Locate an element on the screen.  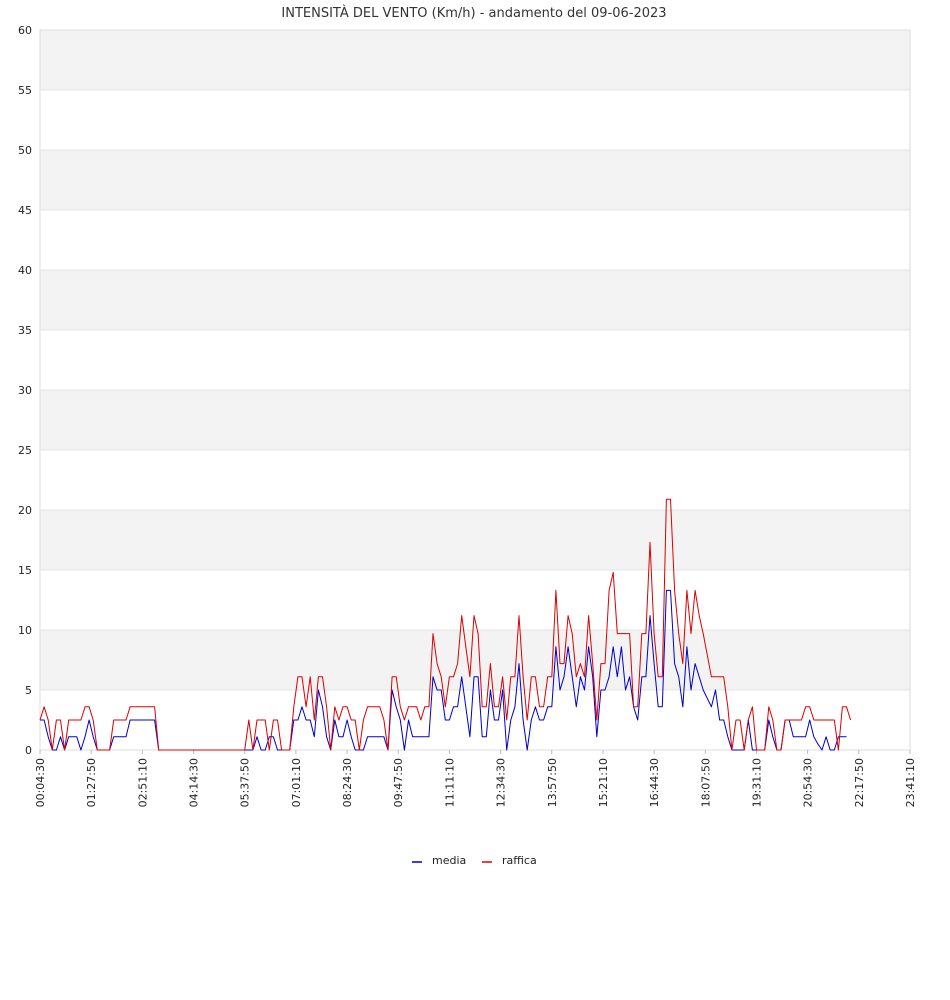
legend: media raffica is located at coordinates (474, 860).